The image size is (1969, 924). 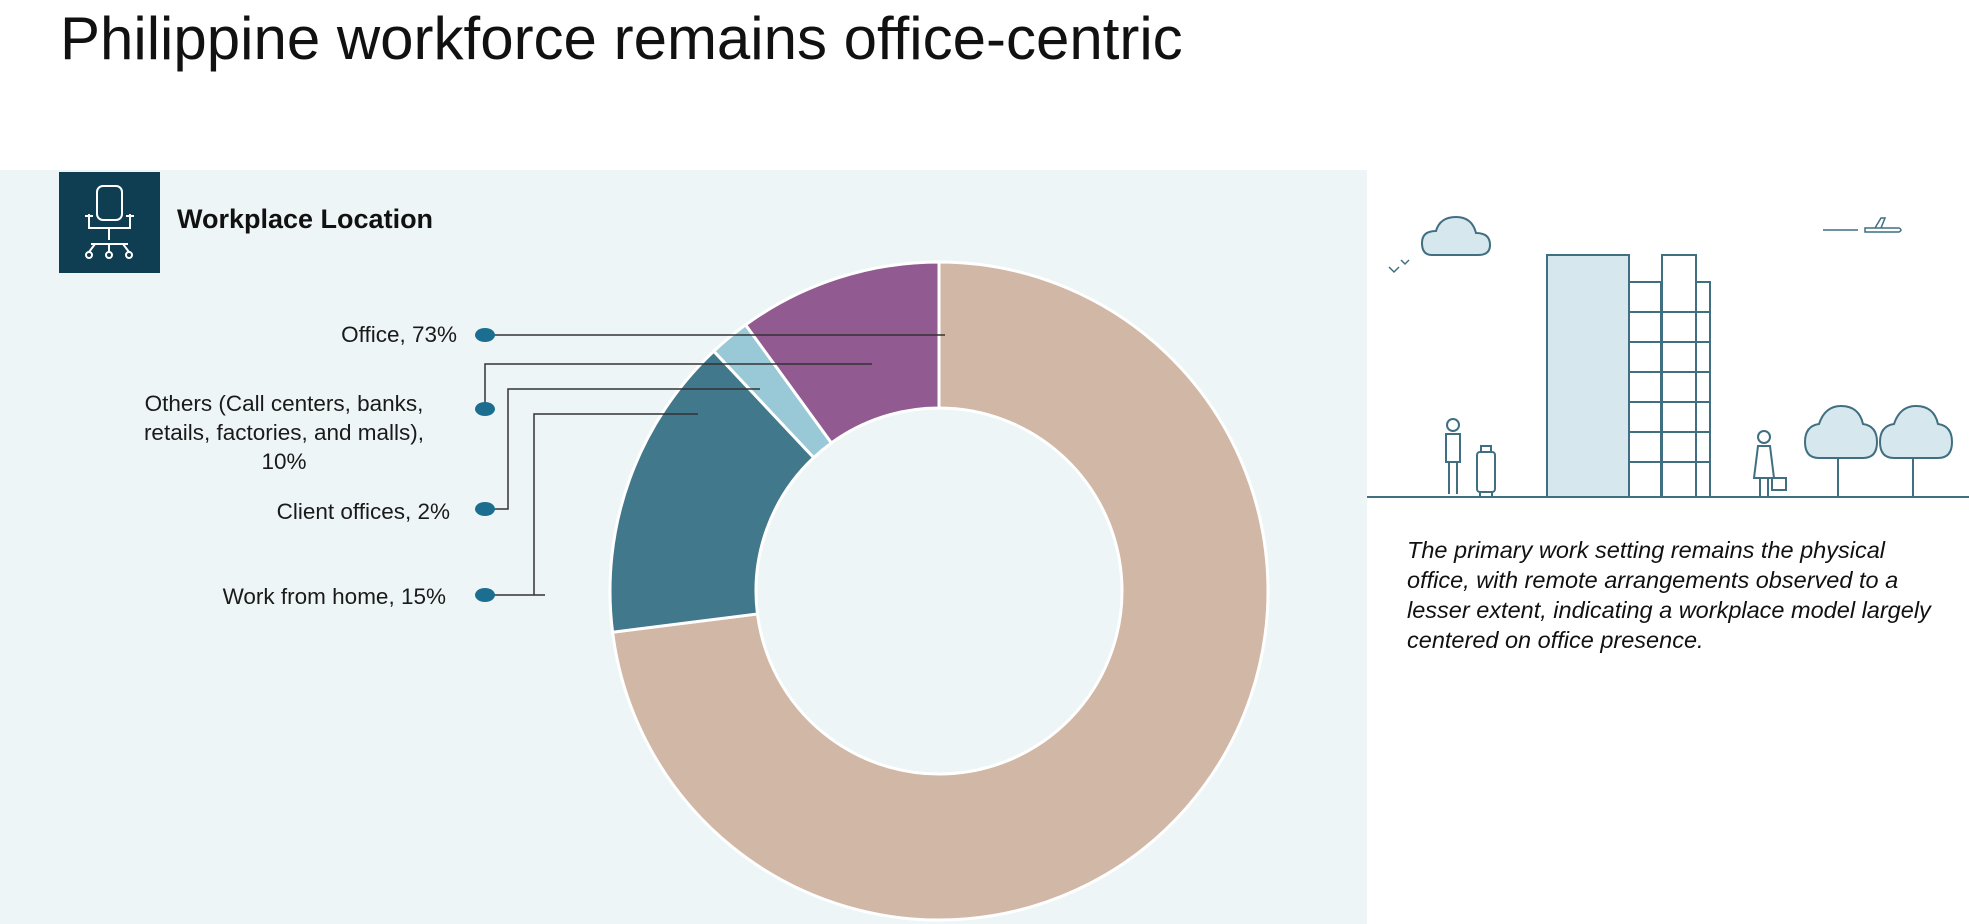 I want to click on office-building-illustration, so click(x=1668, y=350).